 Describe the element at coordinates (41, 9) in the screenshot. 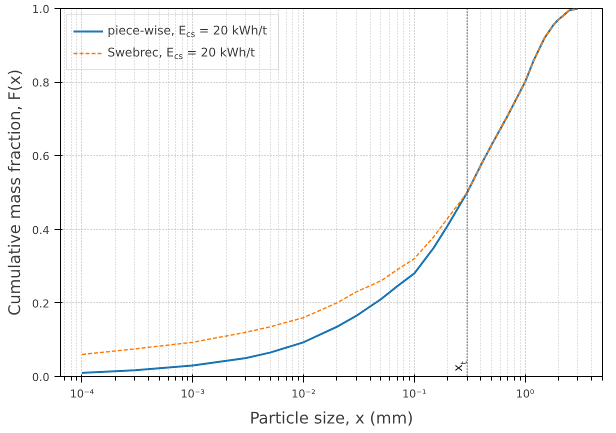

I see `y-tick-label: 1.0` at that location.